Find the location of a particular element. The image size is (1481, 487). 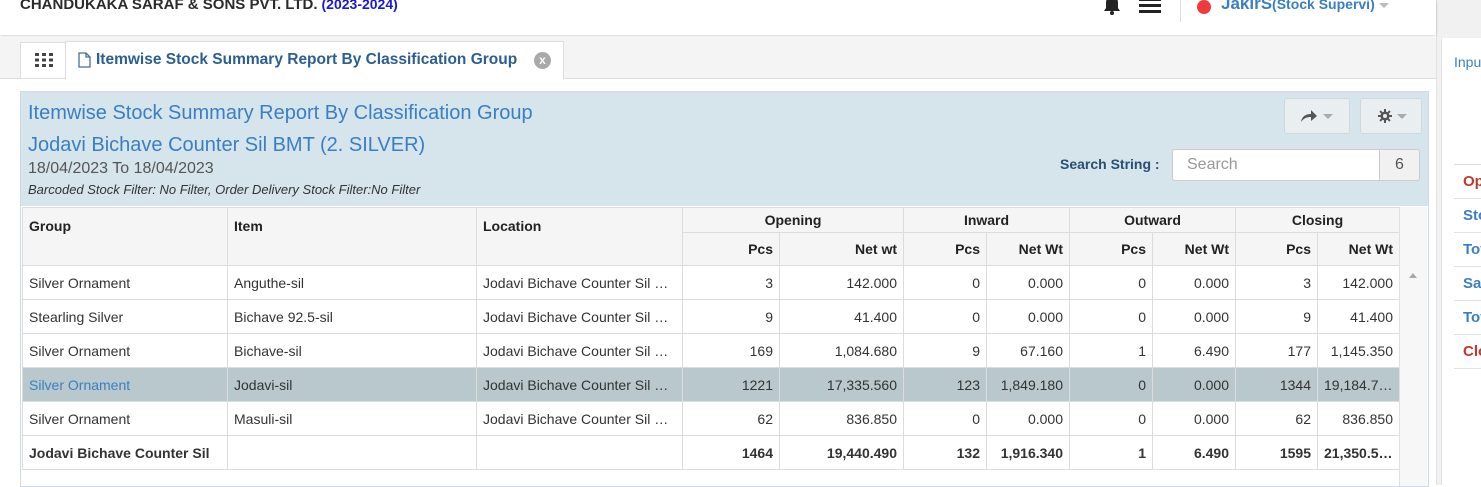

gear-icon is located at coordinates (1385, 116).